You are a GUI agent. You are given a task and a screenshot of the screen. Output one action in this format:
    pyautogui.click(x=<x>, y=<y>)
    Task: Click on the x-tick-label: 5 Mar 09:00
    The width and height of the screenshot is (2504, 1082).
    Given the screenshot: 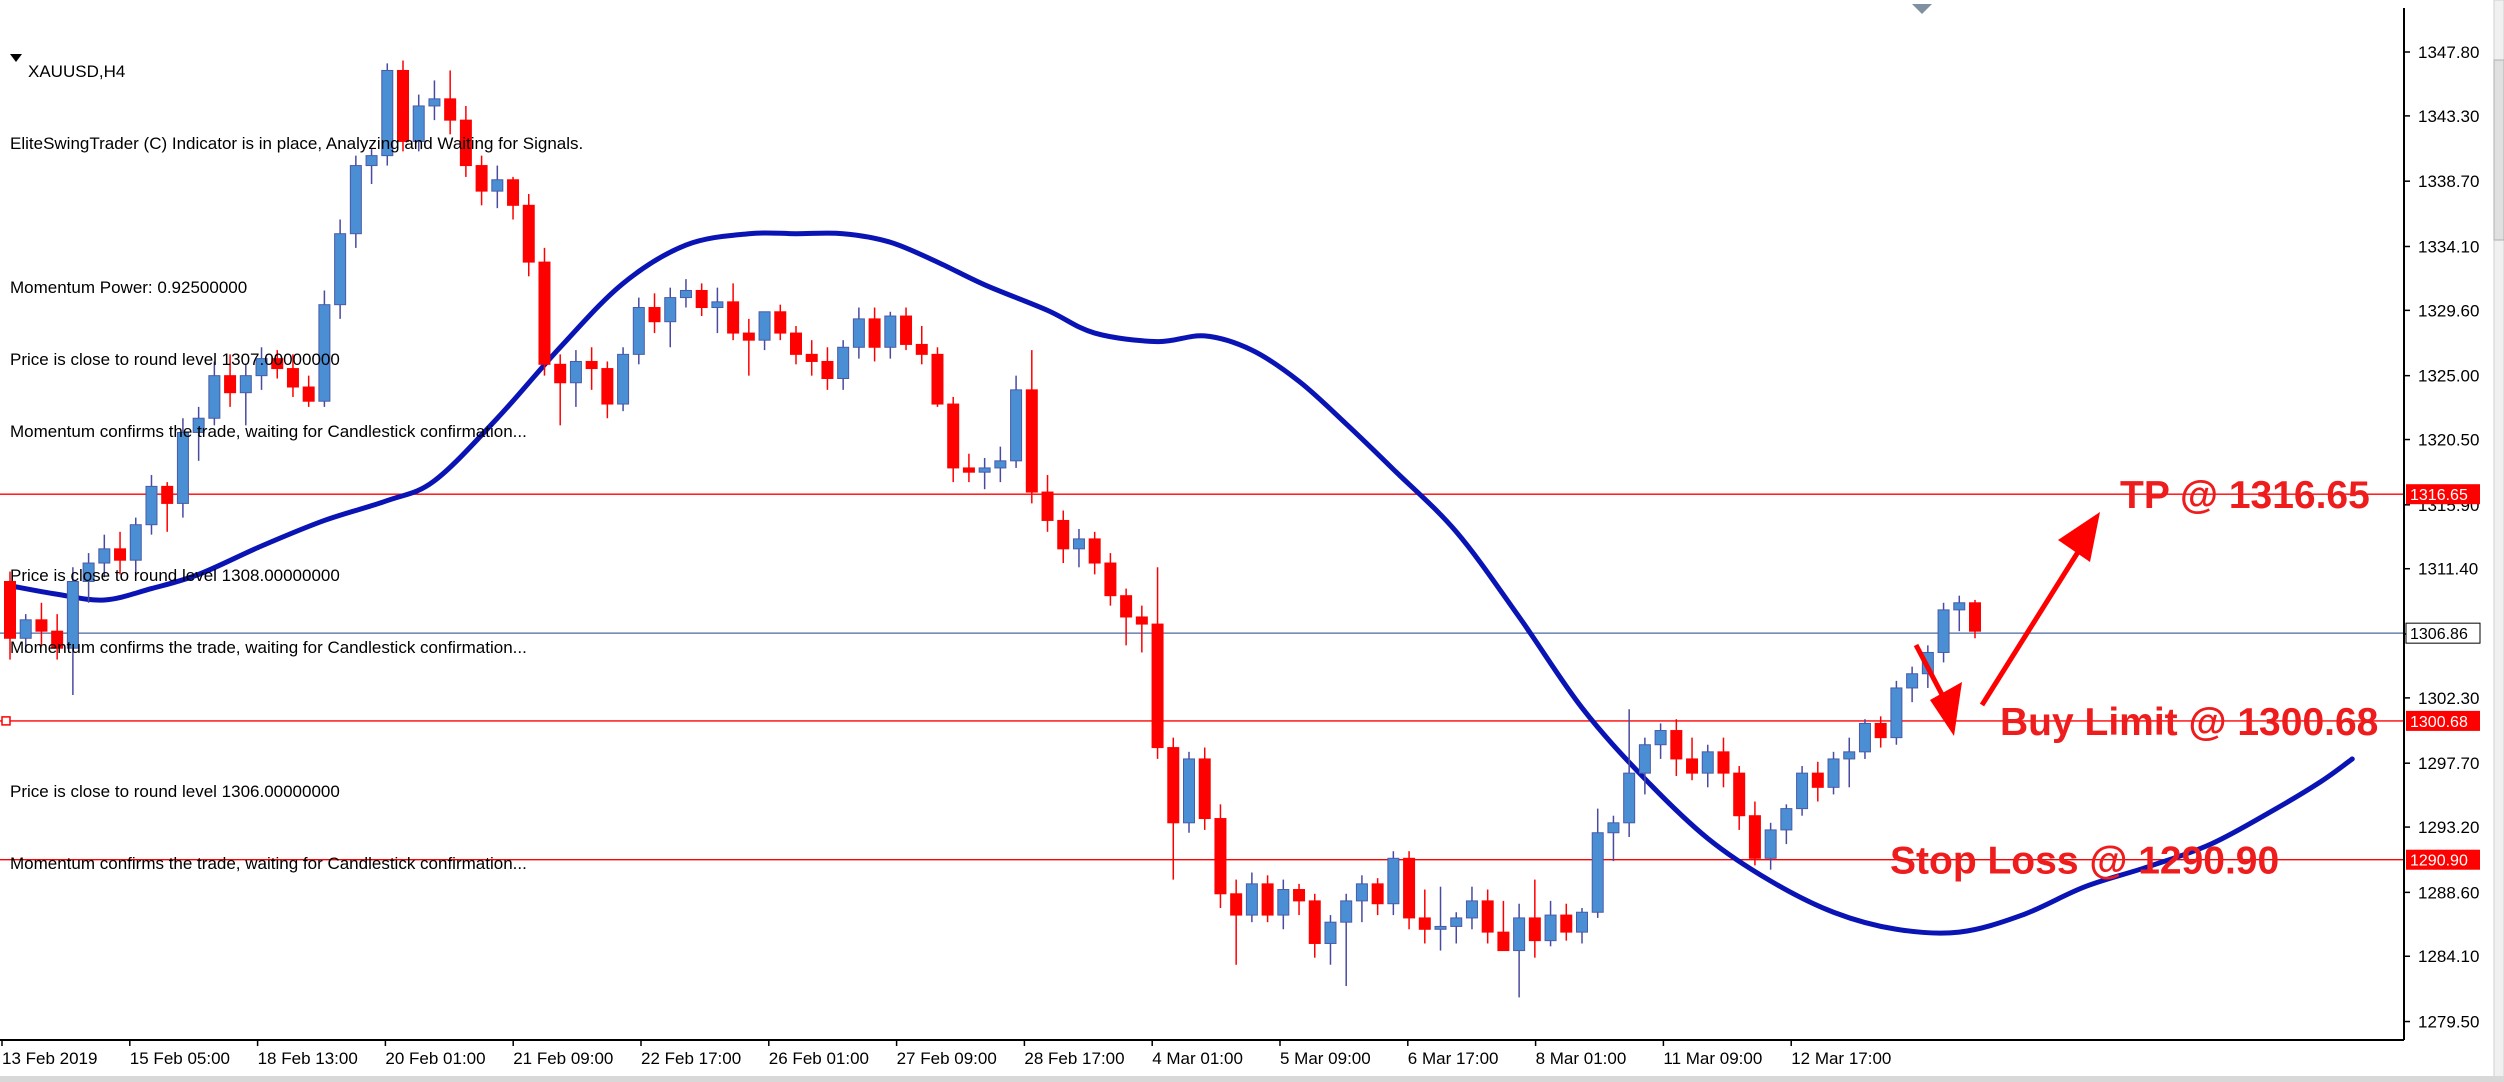 What is the action you would take?
    pyautogui.click(x=1325, y=1058)
    